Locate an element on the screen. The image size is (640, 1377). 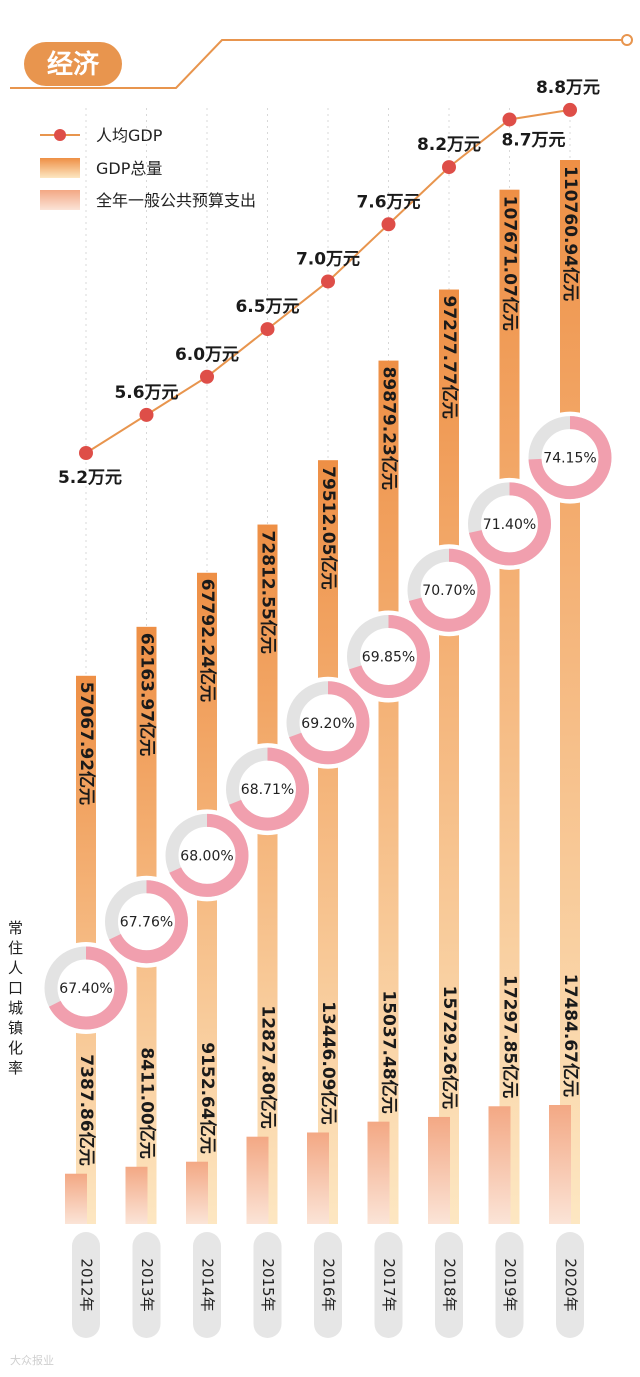
per-capita-value-label: 8.2万元 is located at coordinates (449, 145).